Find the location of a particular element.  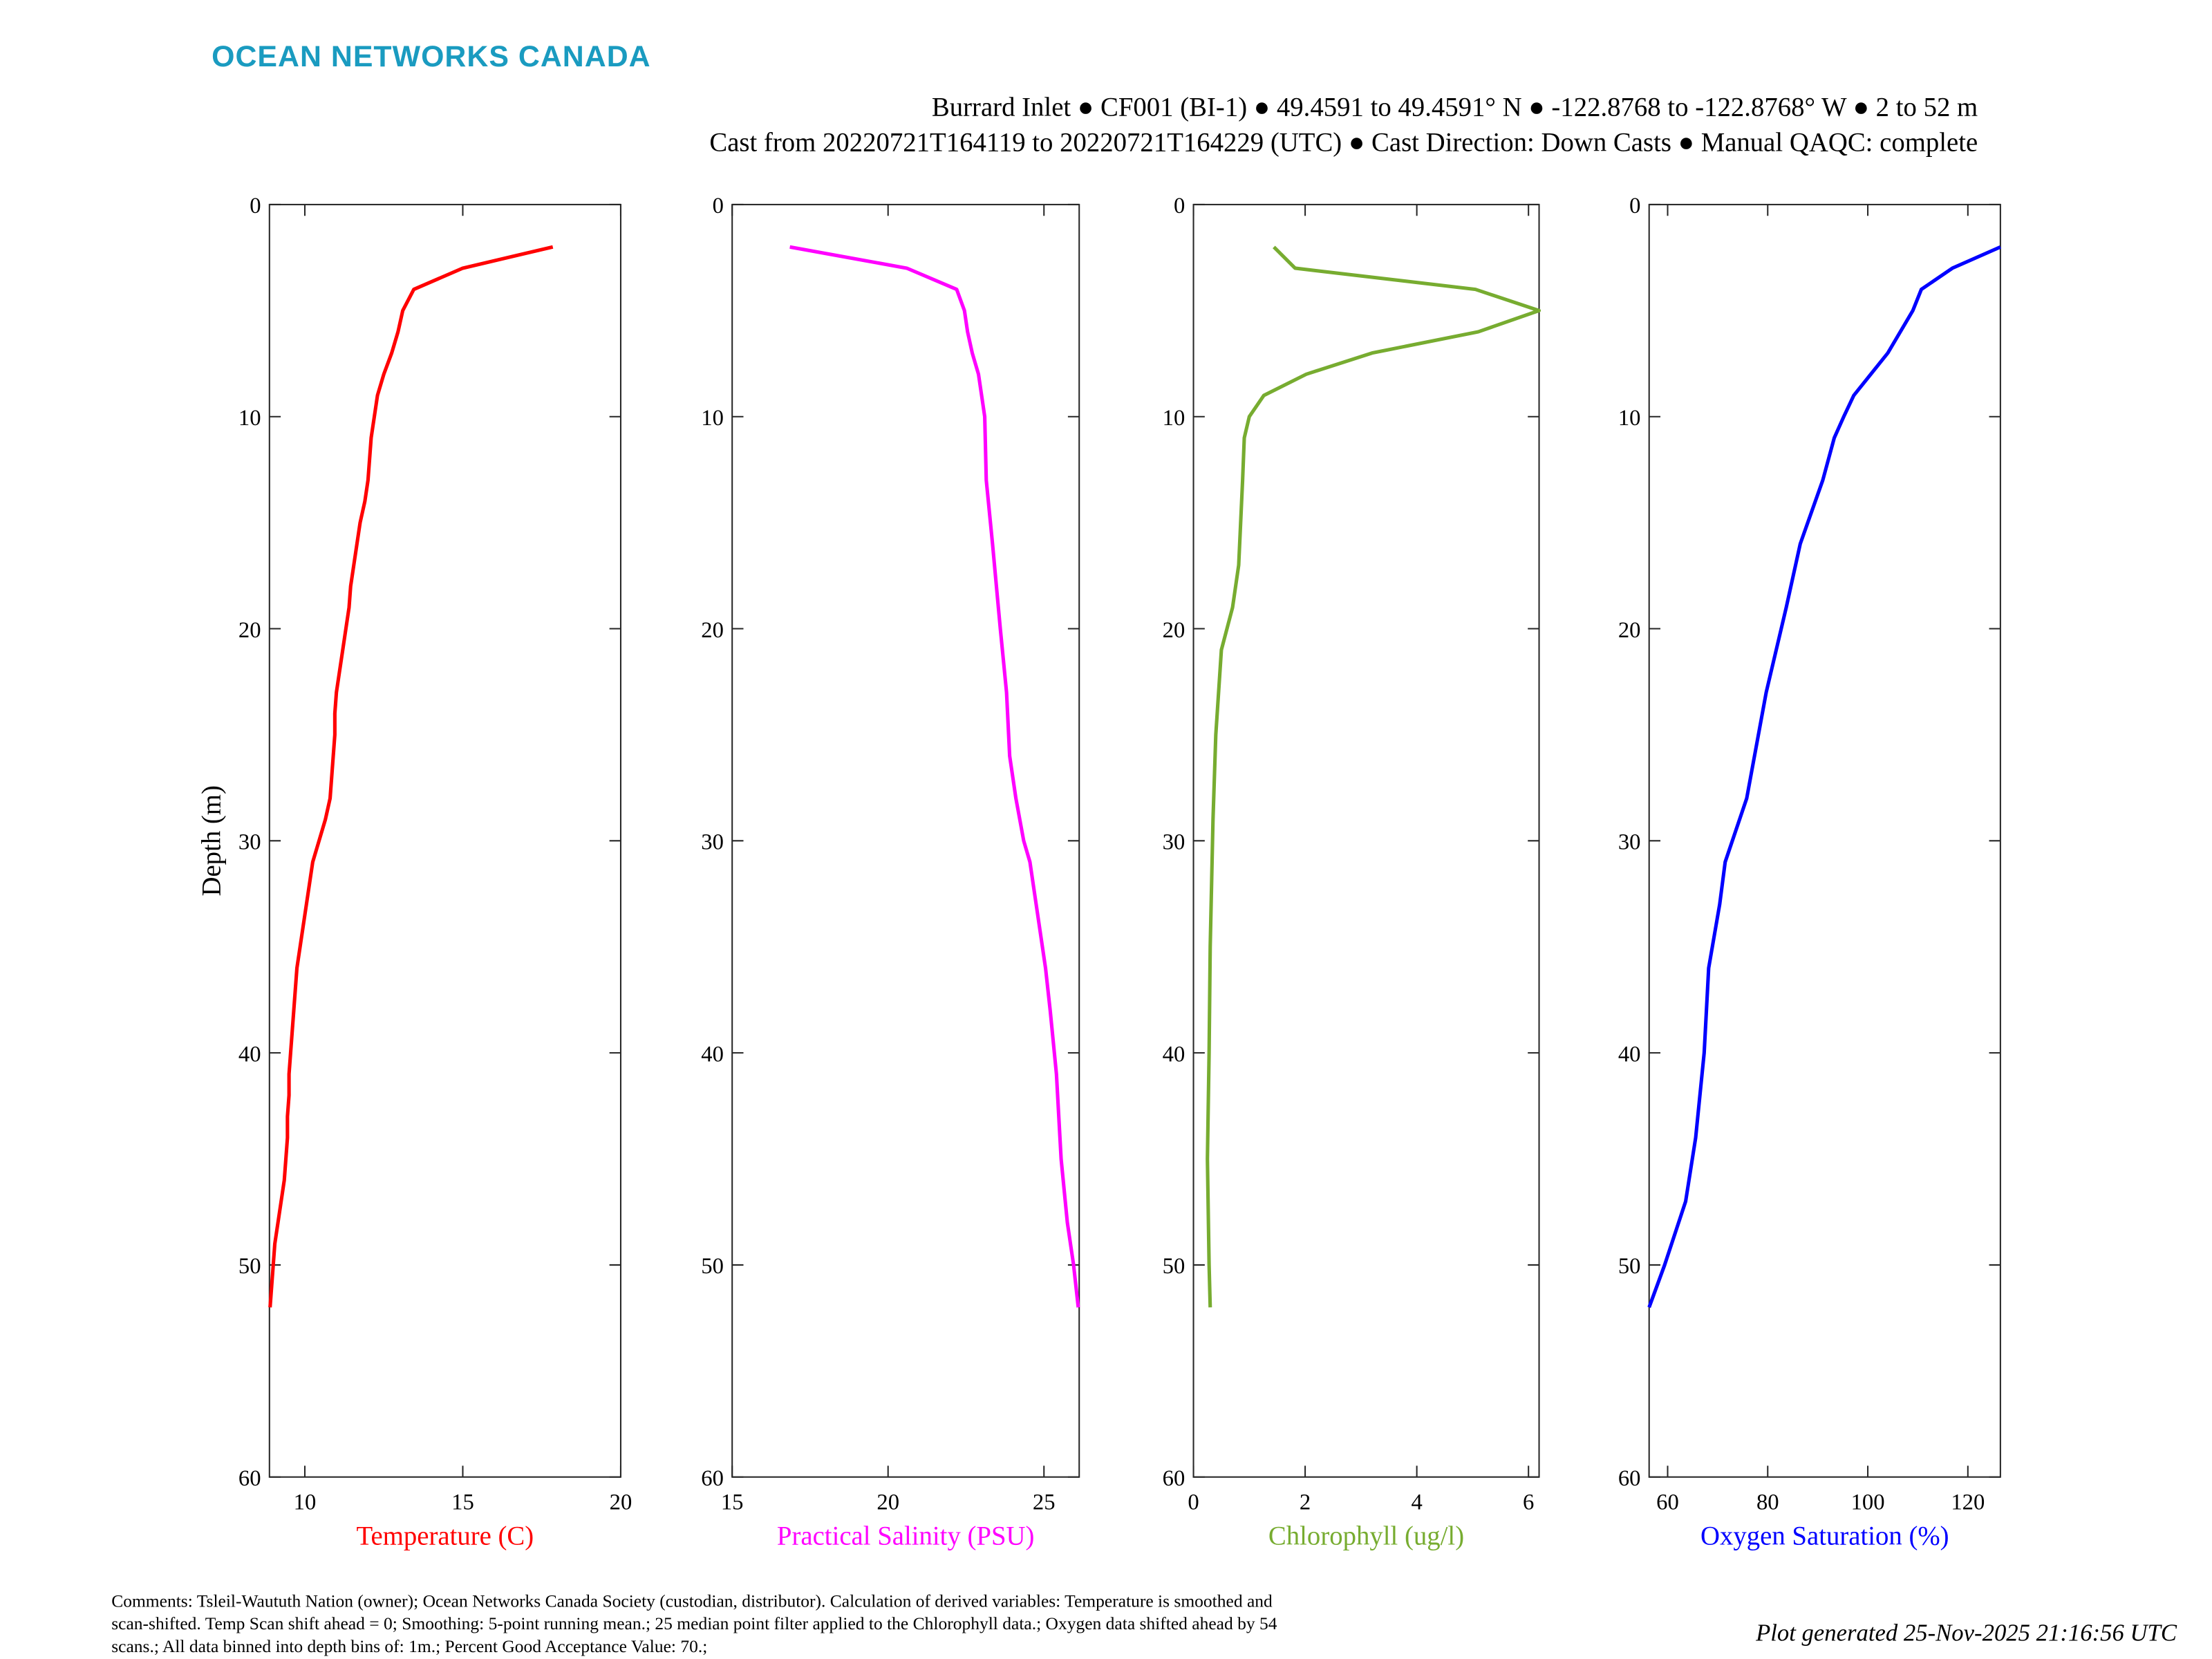

x-tick-label: 120 is located at coordinates (1968, 1502).